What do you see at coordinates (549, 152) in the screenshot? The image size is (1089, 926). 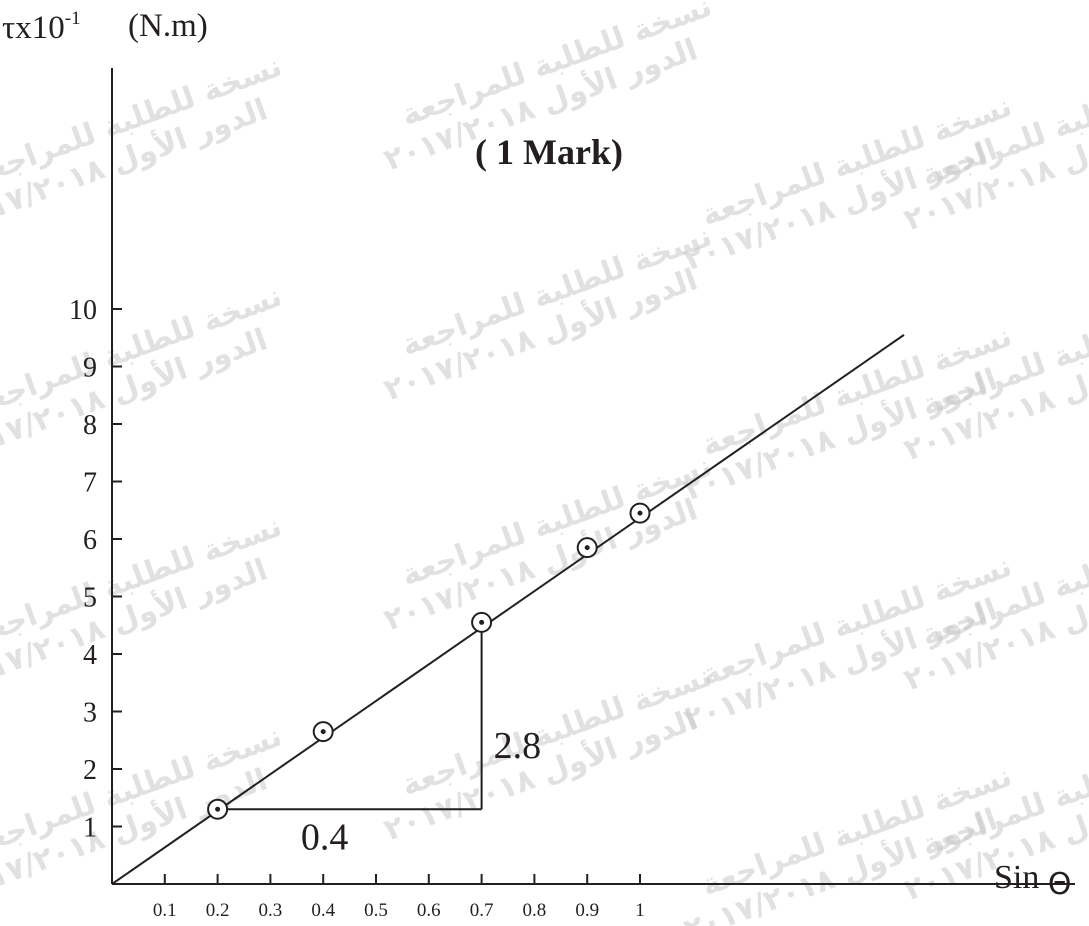 I see `mark-annotation: ( 1 Mark)` at bounding box center [549, 152].